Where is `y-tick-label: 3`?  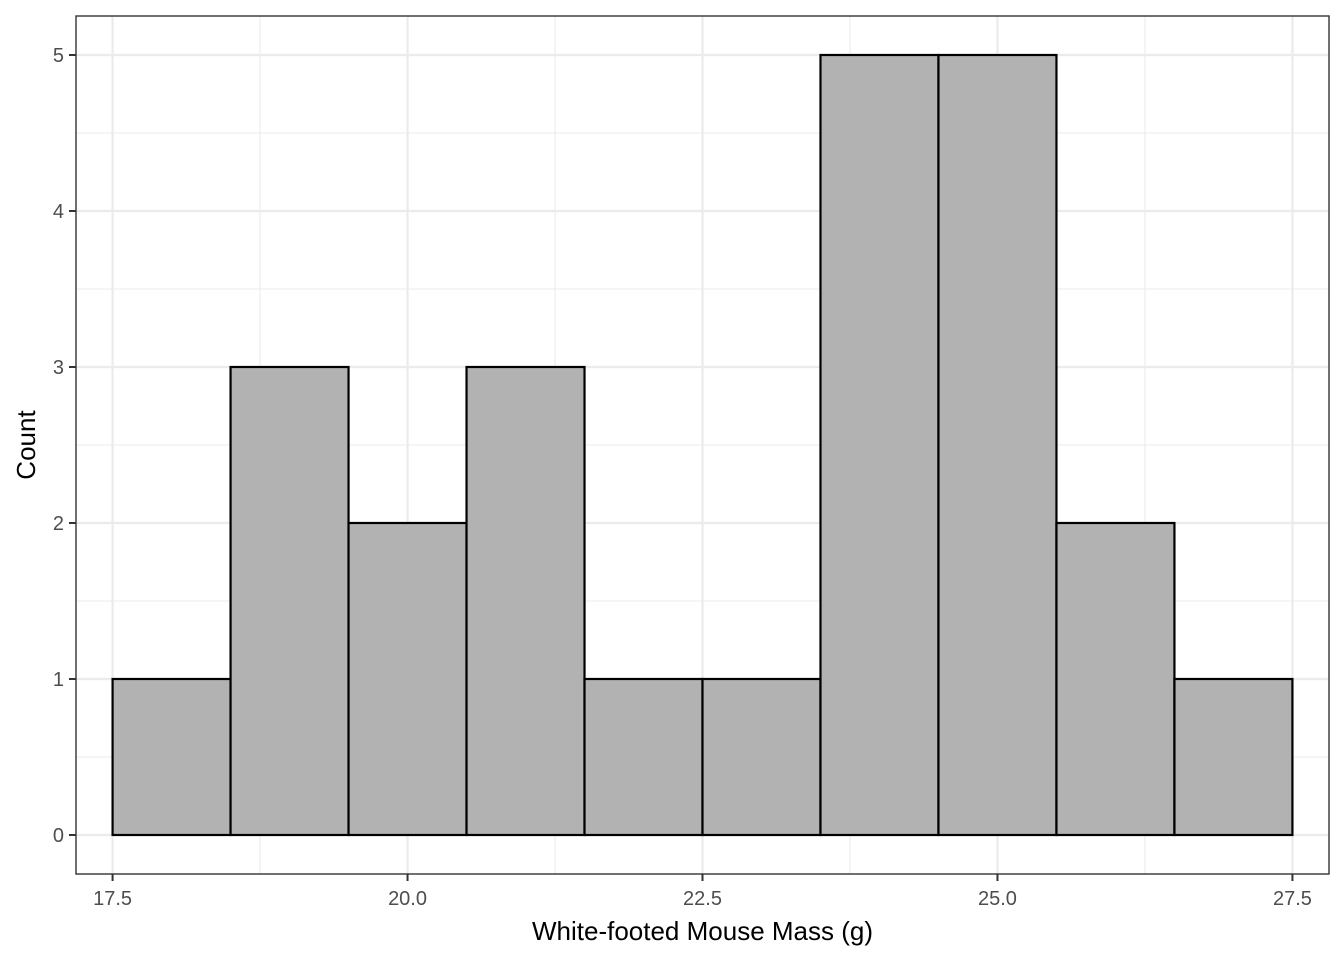 y-tick-label: 3 is located at coordinates (58, 368).